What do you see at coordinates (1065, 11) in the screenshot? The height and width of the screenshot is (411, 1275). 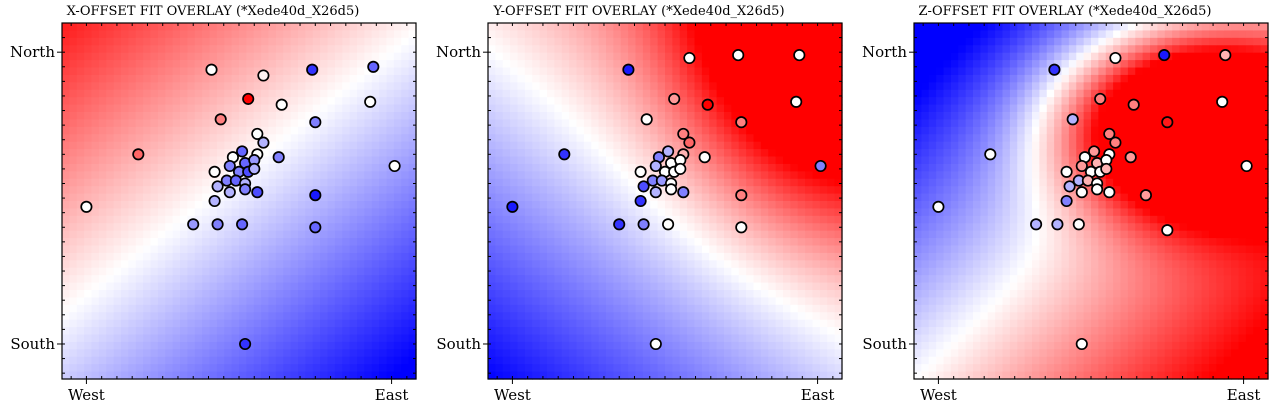 I see `chart-title: Z-OFFSET FIT OVERLAY (*Xede40d_X26d5)` at bounding box center [1065, 11].